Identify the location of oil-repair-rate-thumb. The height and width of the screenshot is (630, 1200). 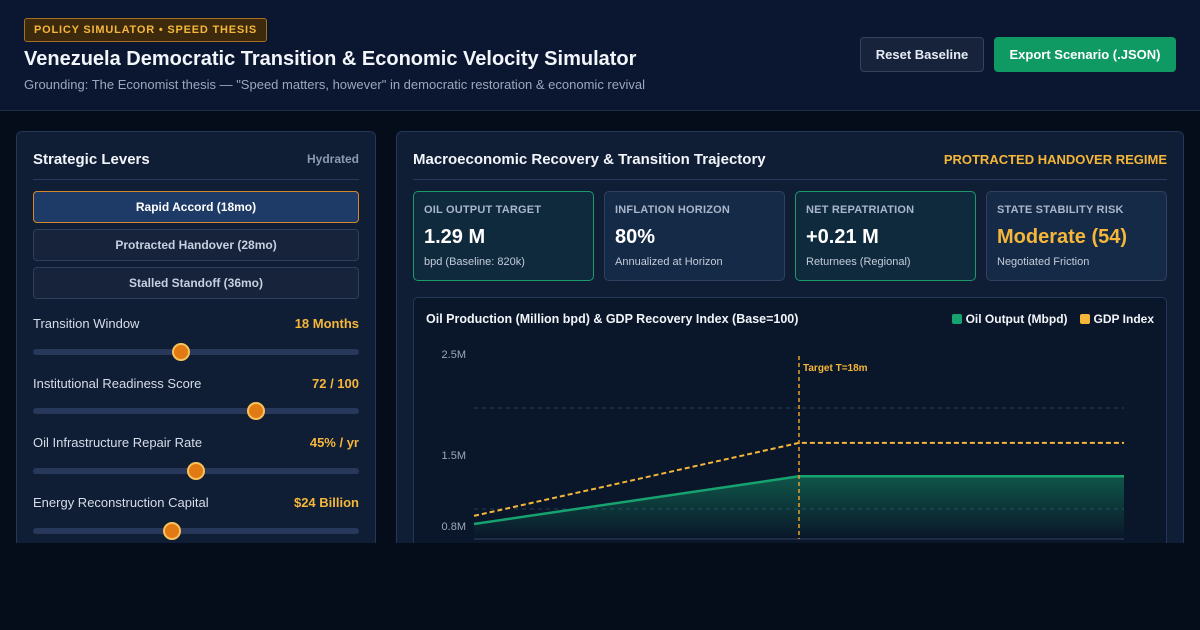
(196, 471).